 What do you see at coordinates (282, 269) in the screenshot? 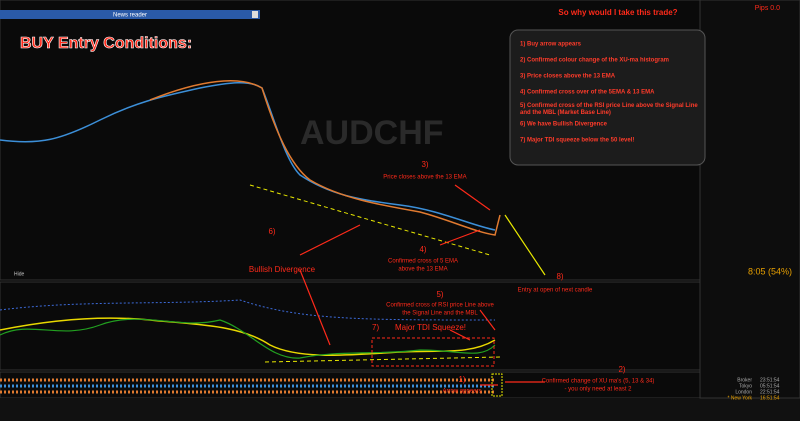
I see `annotation-text: Bullish Divergence` at bounding box center [282, 269].